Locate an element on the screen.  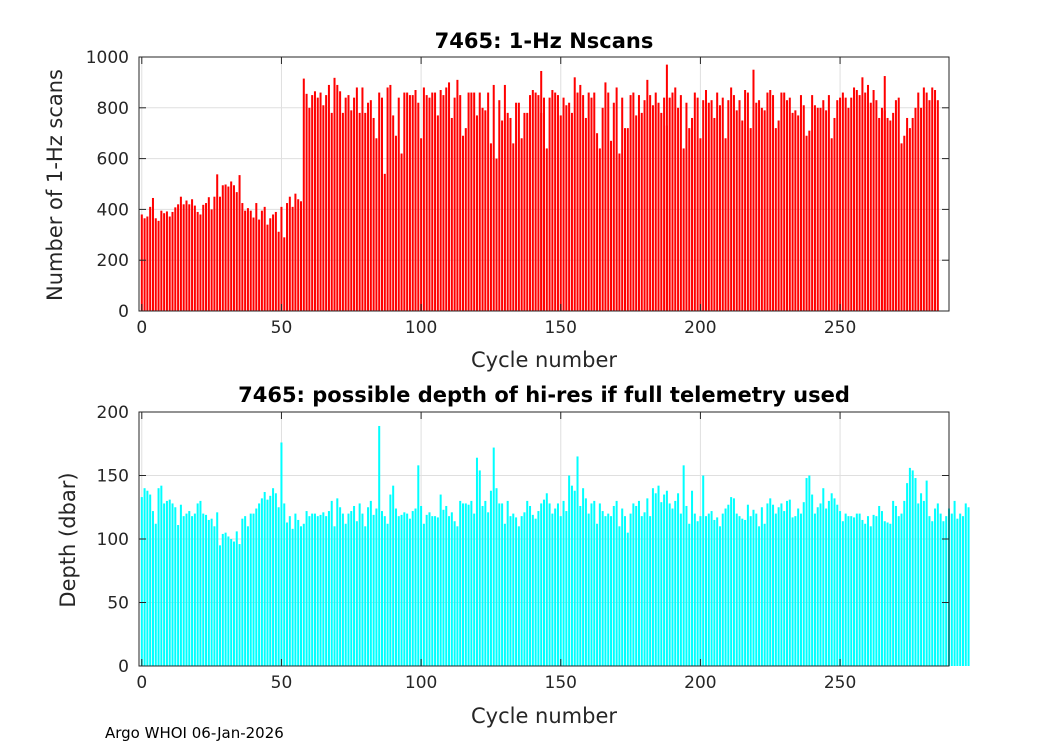
y-axis-label: Depth (dbar) is located at coordinates (68, 539).